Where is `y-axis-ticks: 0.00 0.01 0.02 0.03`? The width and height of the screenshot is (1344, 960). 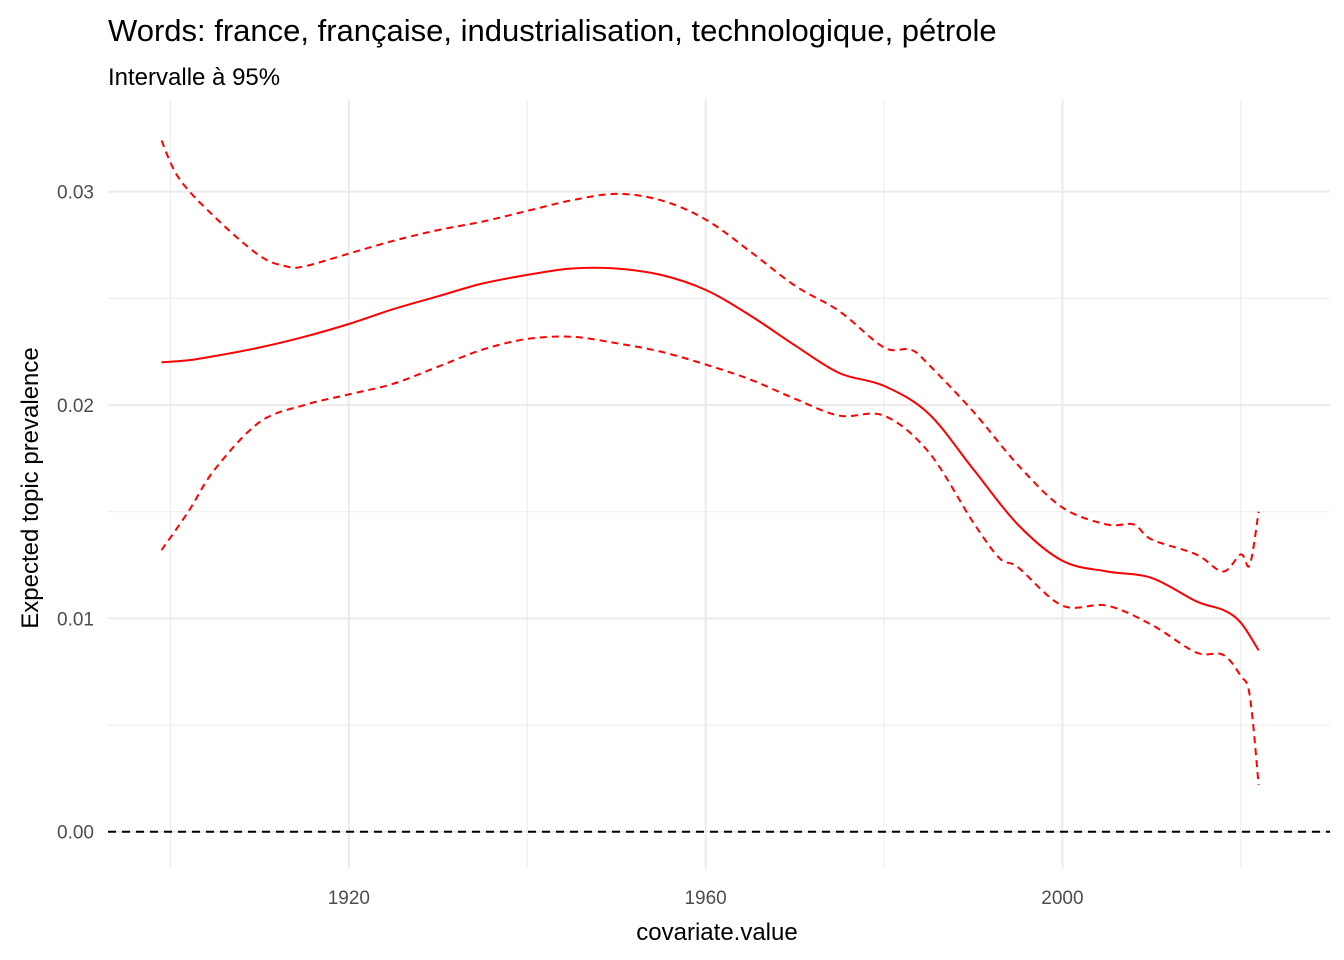
y-axis-ticks: 0.00 0.01 0.02 0.03 is located at coordinates (75, 513).